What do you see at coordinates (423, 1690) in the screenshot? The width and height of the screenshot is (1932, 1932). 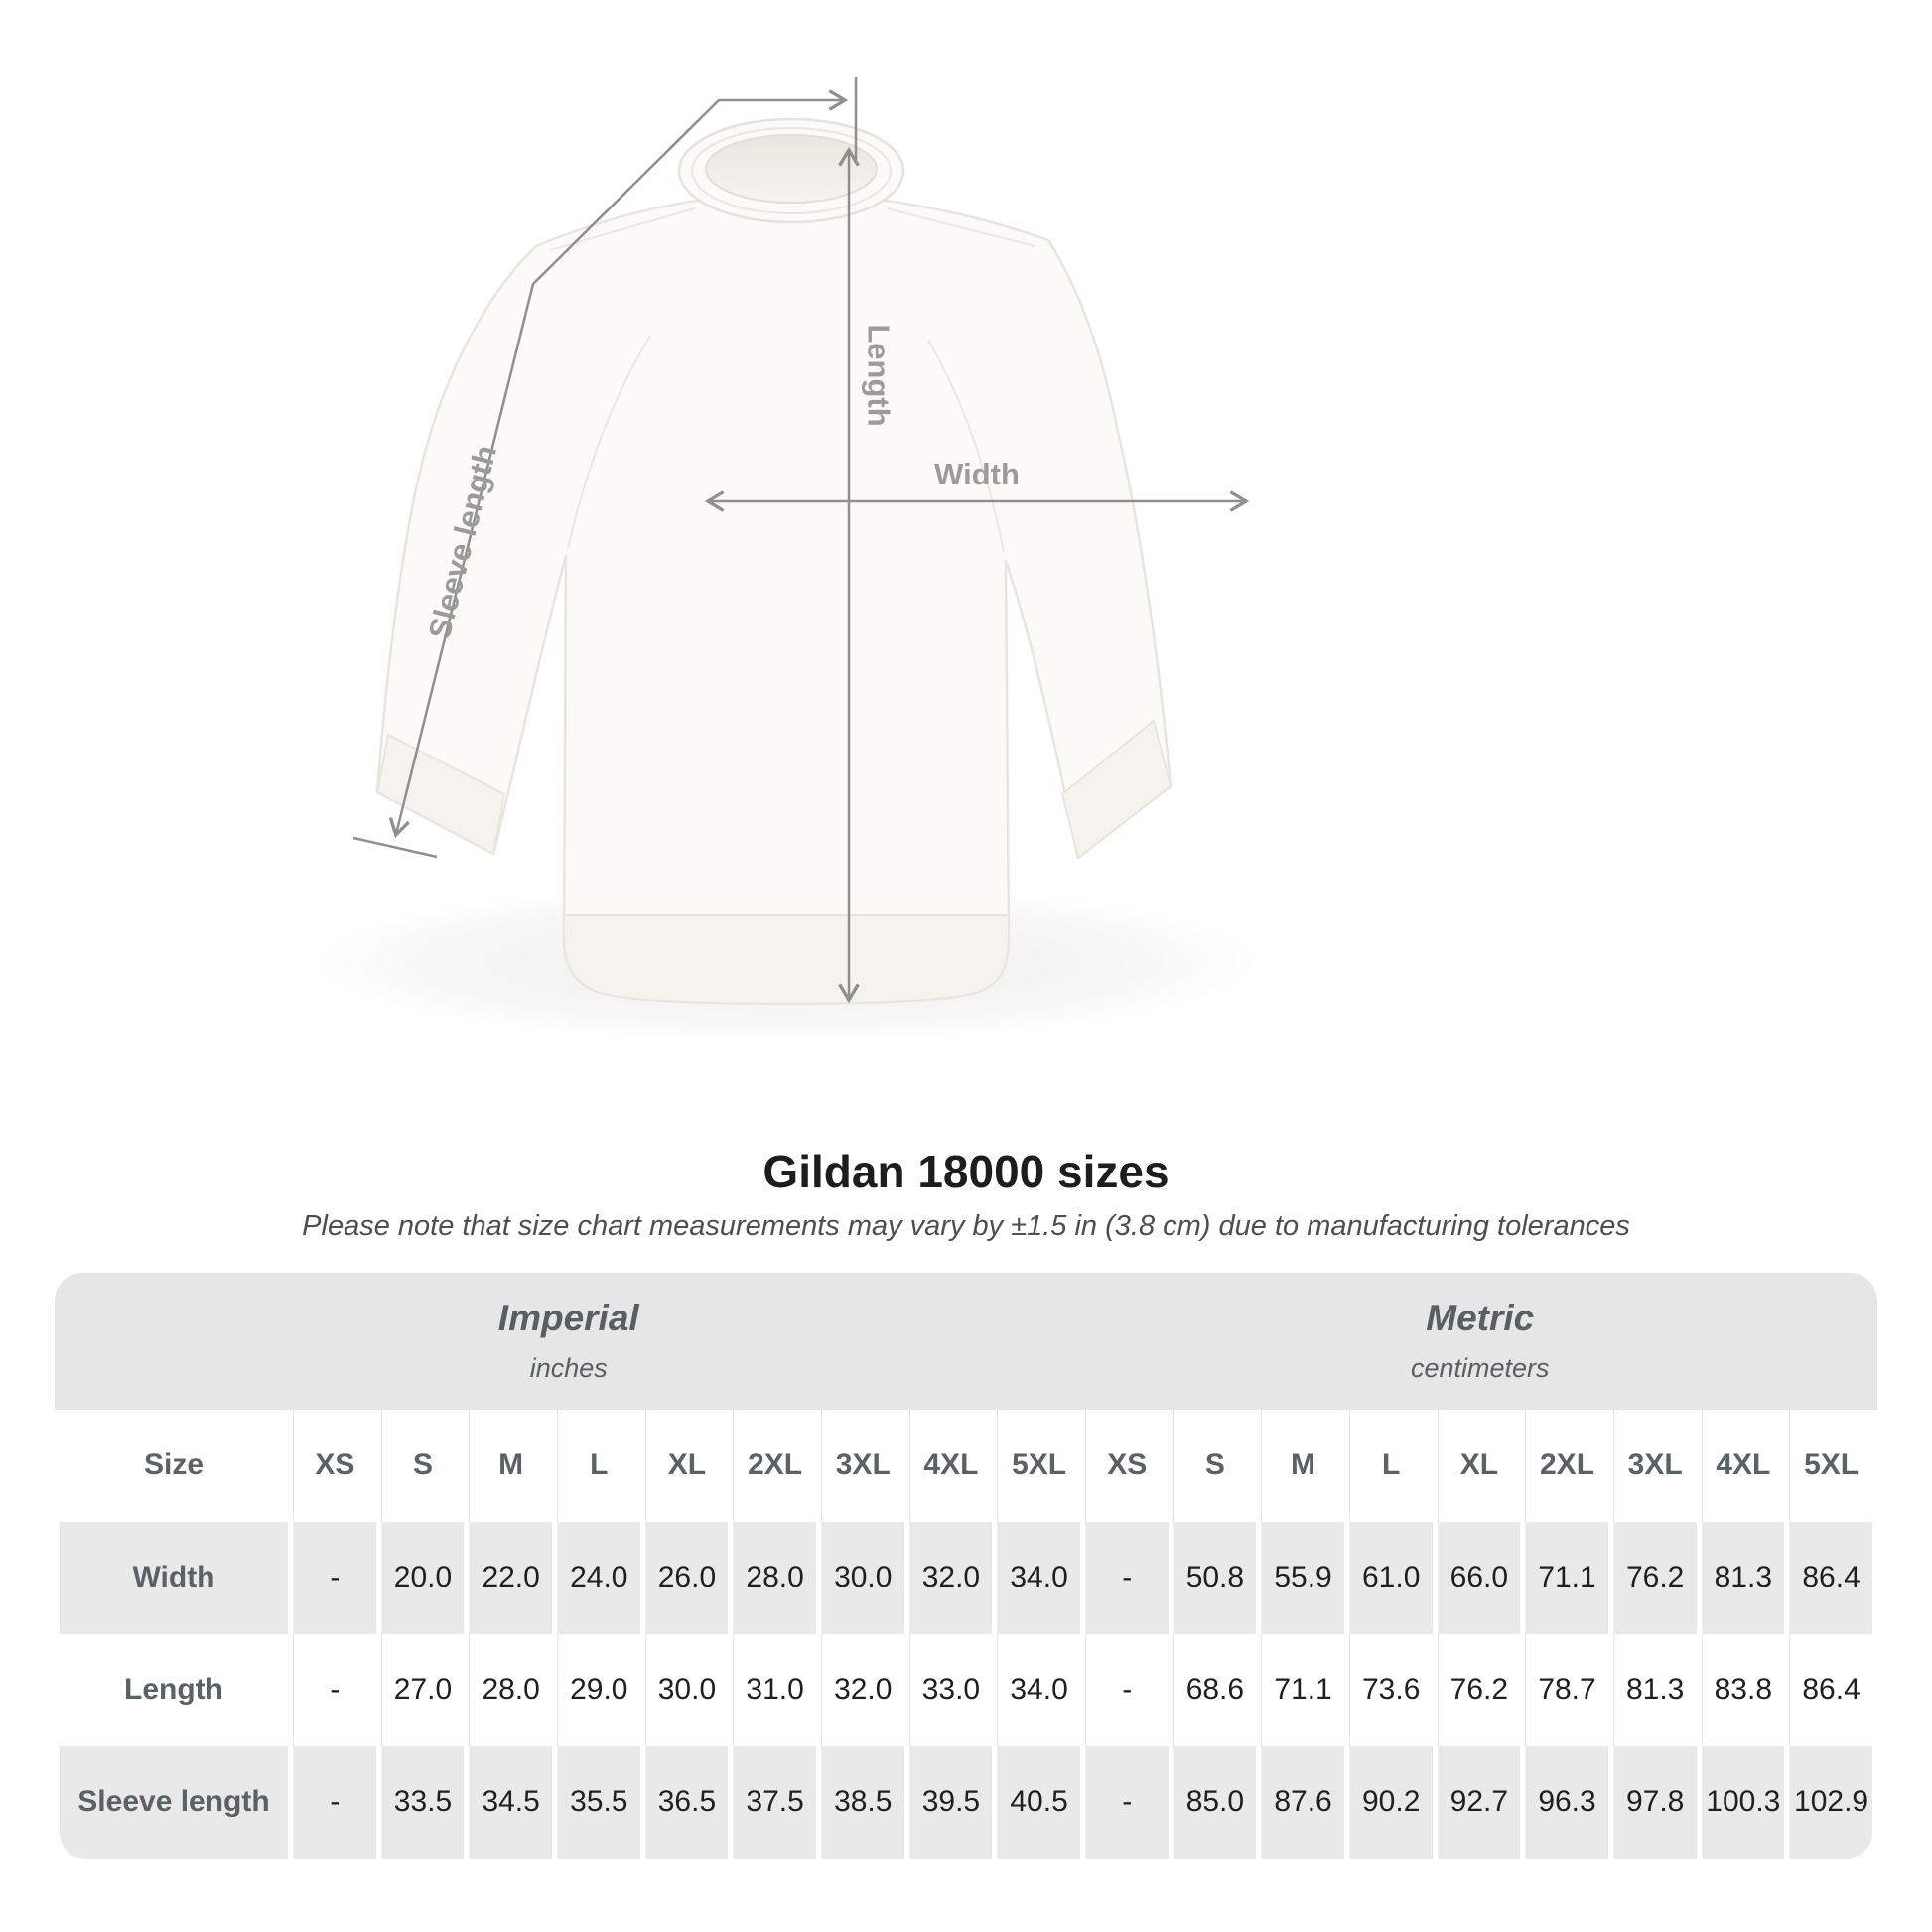 I see `length-imperial-cell: 27.0` at bounding box center [423, 1690].